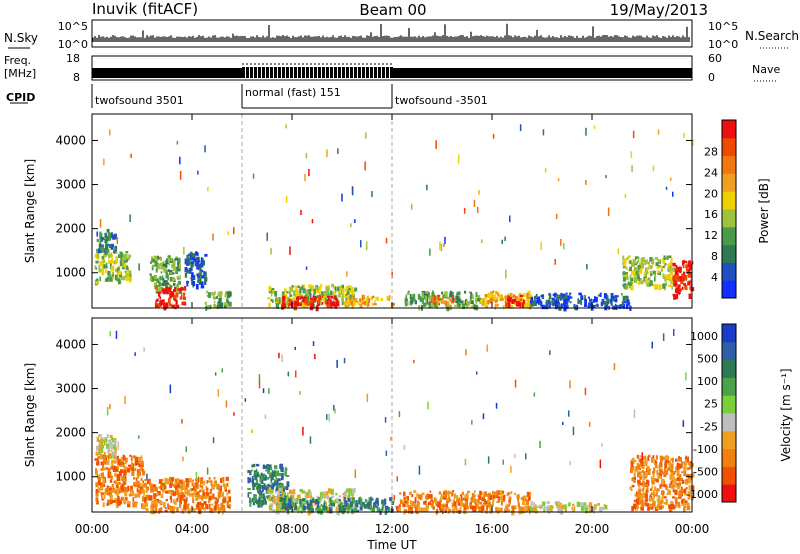 Image resolution: width=800 pixels, height=554 pixels. What do you see at coordinates (592, 529) in the screenshot?
I see `time-tick-label: 20:00` at bounding box center [592, 529].